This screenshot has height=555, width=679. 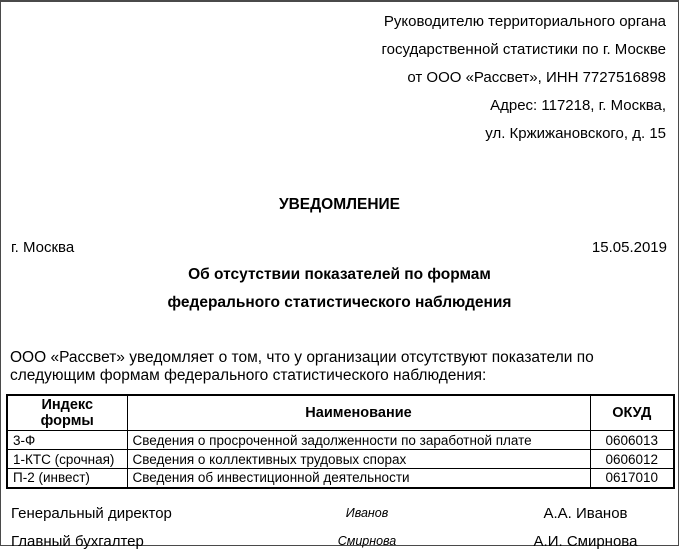 What do you see at coordinates (339, 302) in the screenshot?
I see `subtitle-line: федерального статистического наблюдения` at bounding box center [339, 302].